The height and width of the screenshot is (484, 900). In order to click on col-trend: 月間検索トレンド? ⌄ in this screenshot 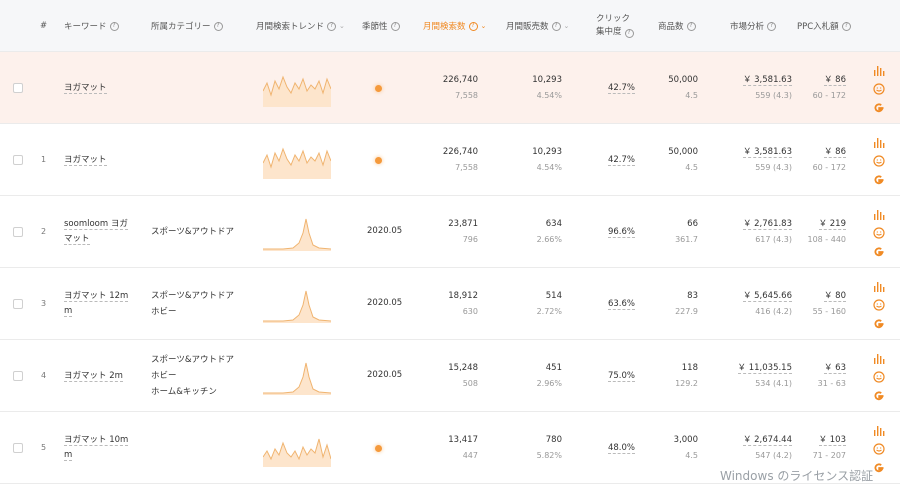, I will do `click(300, 26)`.